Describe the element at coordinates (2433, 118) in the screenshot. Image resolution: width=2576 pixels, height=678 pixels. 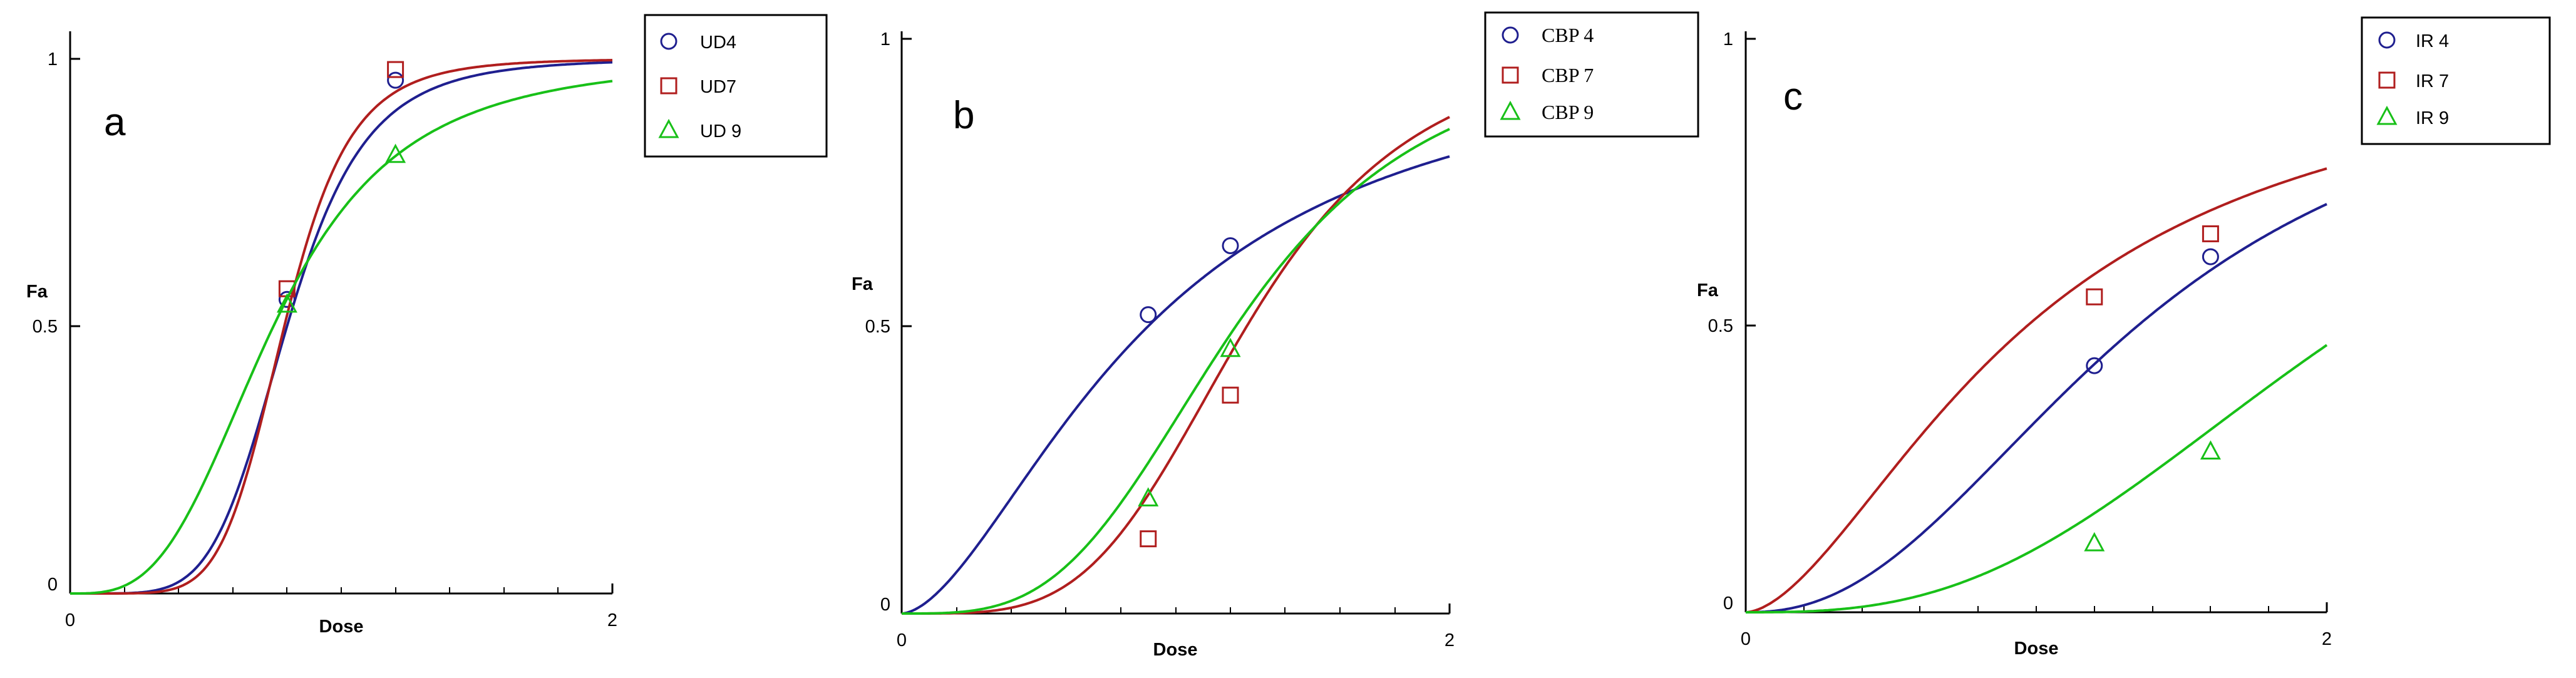
I see `legend-label: IR 9` at that location.